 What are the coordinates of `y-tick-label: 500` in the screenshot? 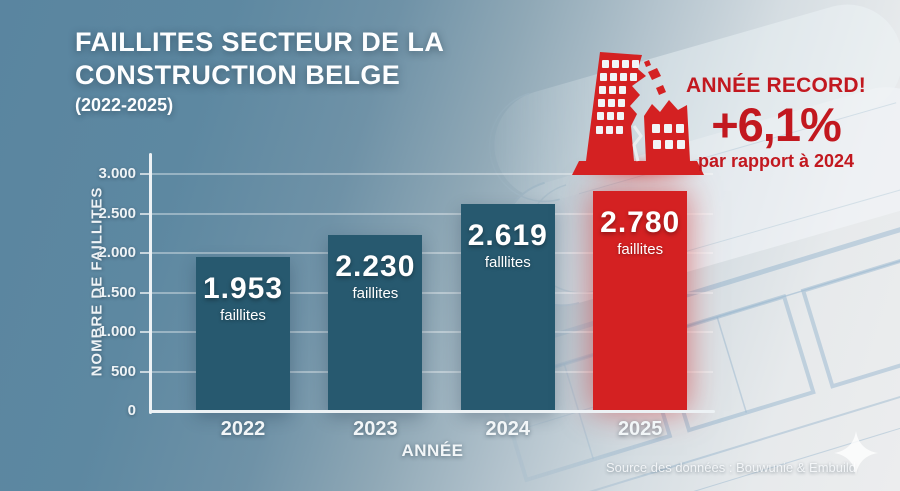 It's located at (123, 371).